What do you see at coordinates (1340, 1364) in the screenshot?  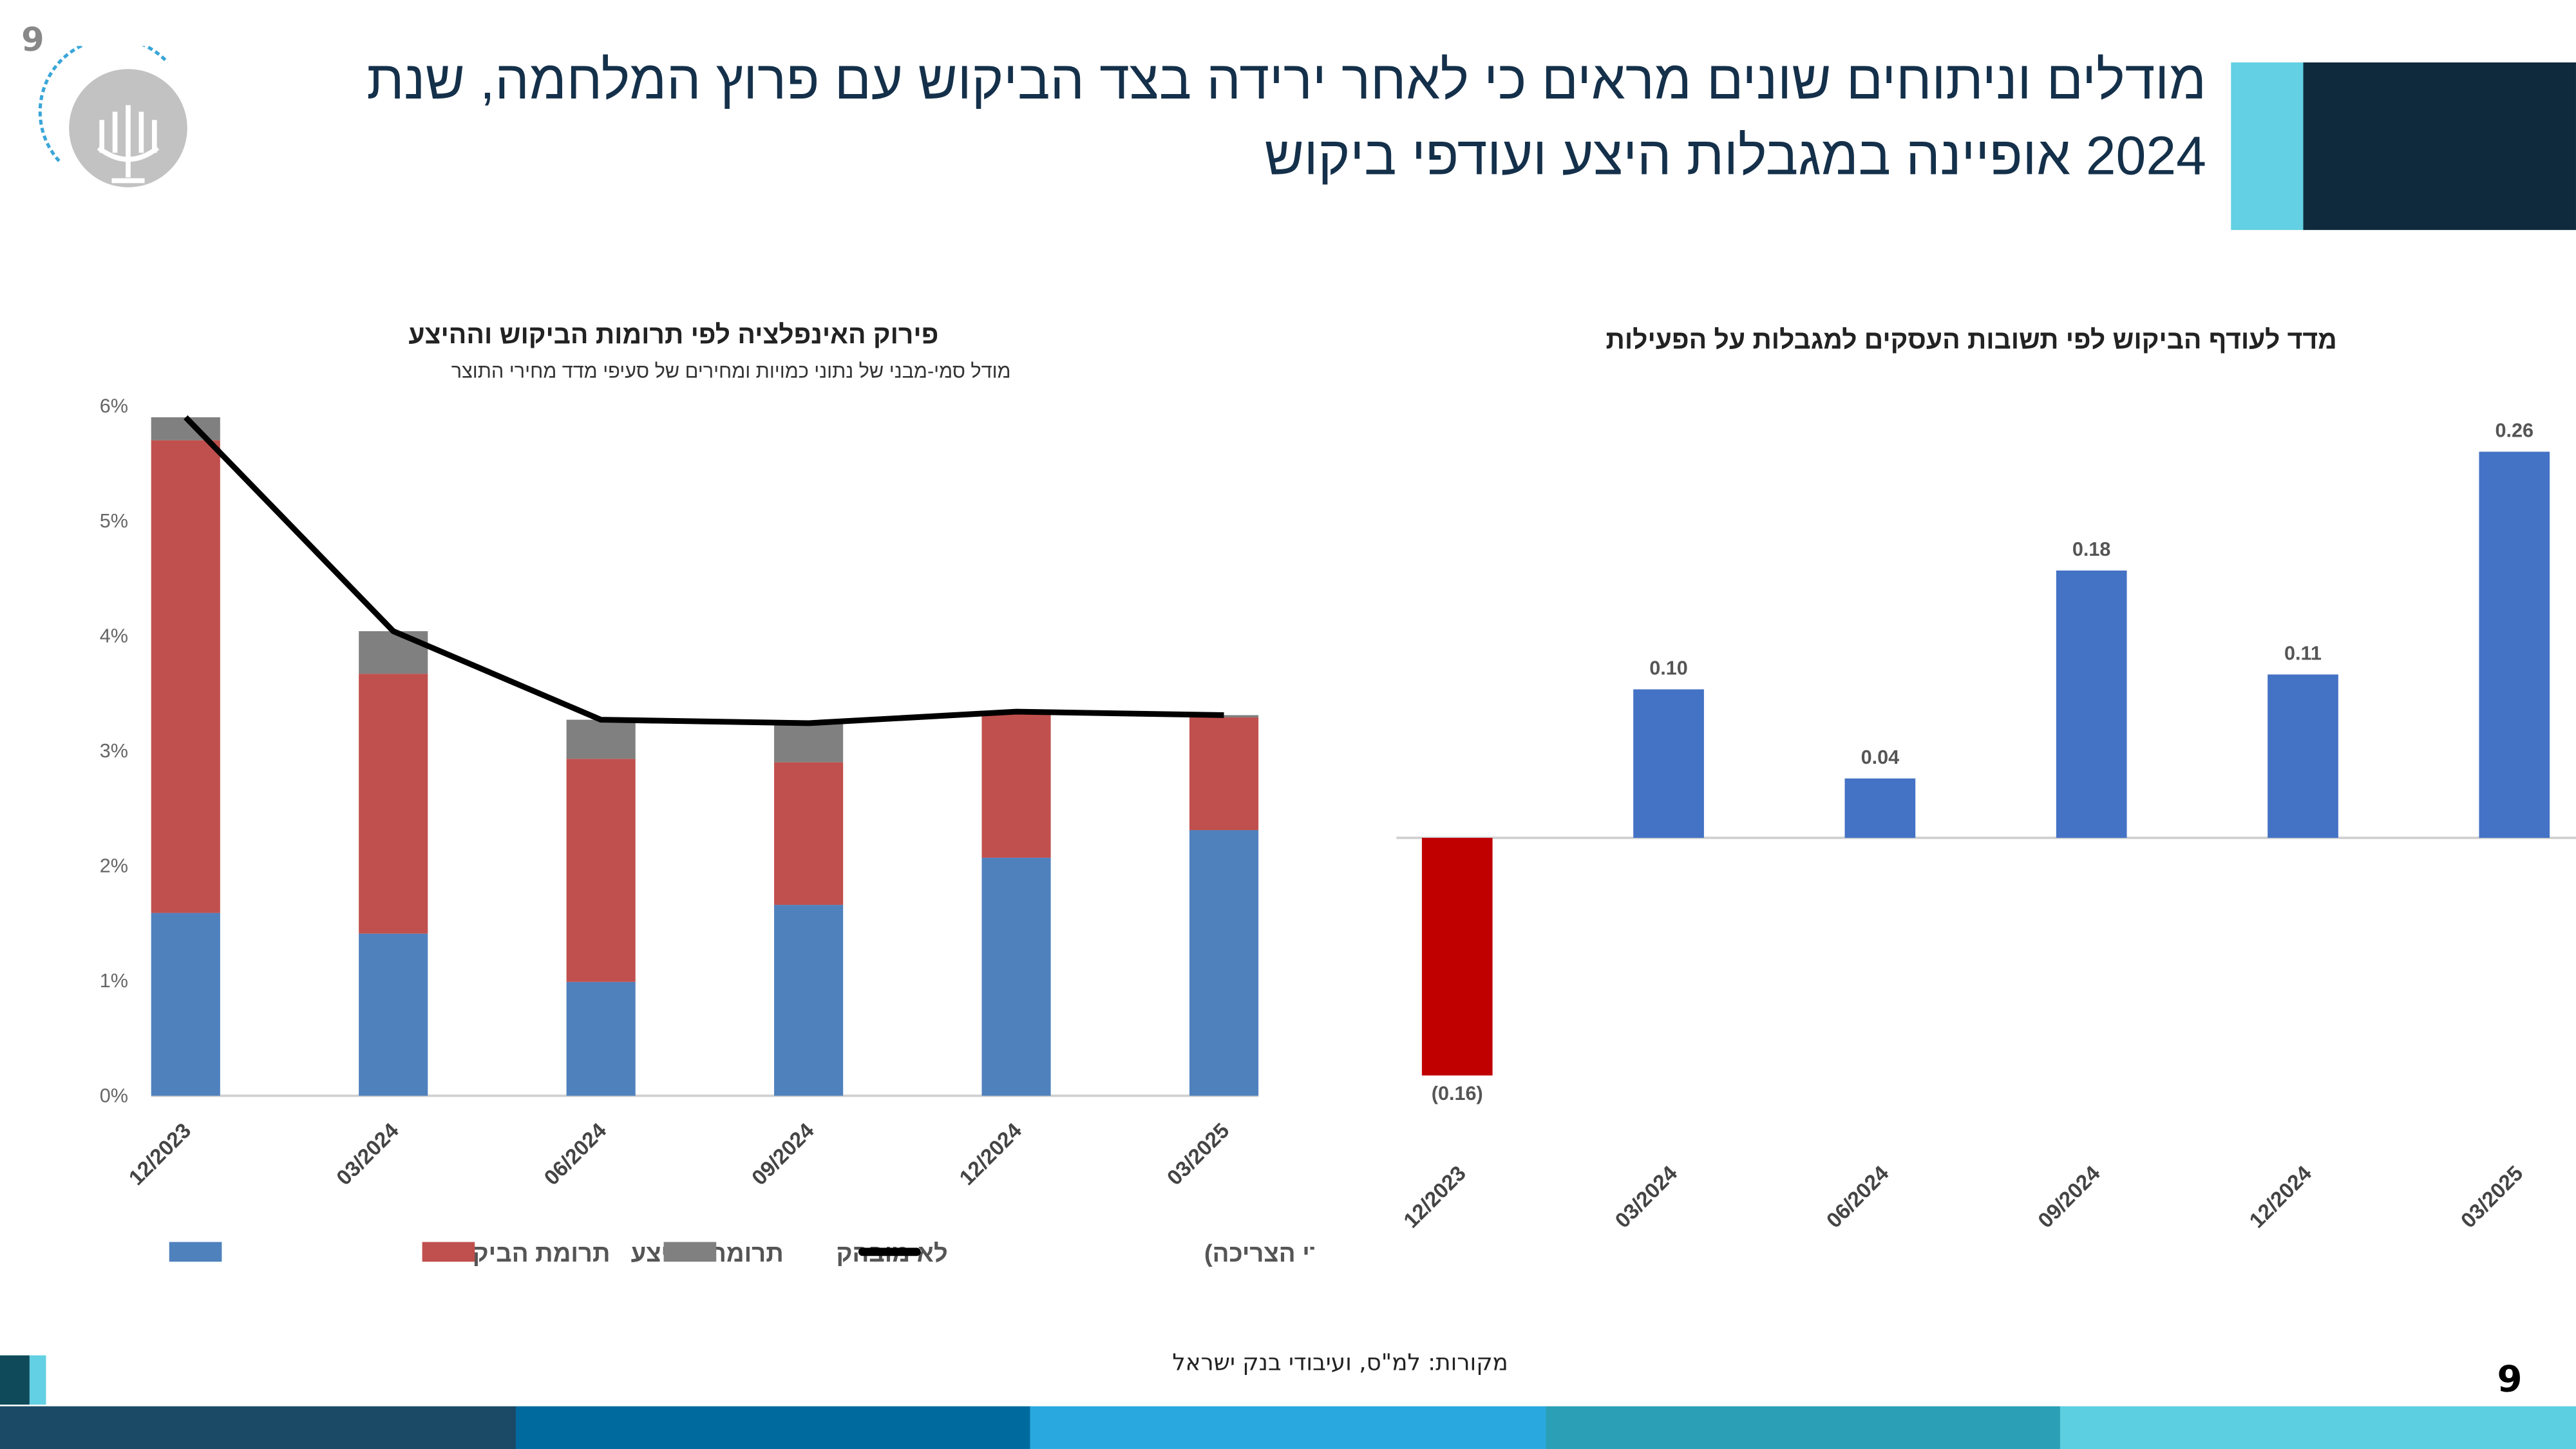 I see `source-note: מקורות: למ"ס, ועיבודי בנק ישראל` at bounding box center [1340, 1364].